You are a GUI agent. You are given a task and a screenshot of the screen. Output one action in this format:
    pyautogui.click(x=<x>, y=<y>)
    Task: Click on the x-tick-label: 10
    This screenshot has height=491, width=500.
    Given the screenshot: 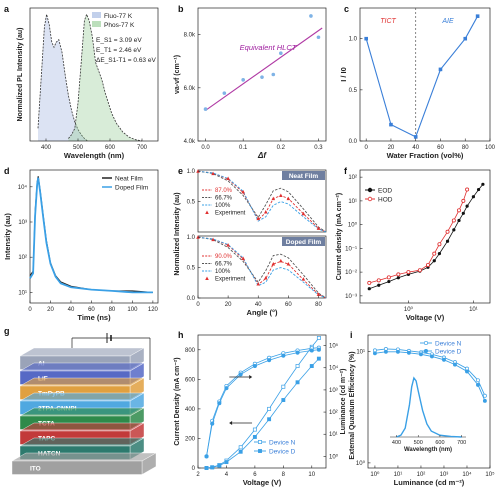 What is the action you would take?
    pyautogui.click(x=311, y=475)
    